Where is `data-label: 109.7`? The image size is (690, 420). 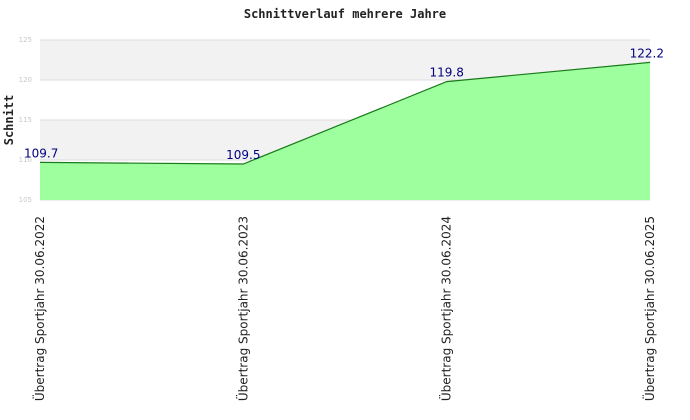 data-label: 109.7 is located at coordinates (41, 153).